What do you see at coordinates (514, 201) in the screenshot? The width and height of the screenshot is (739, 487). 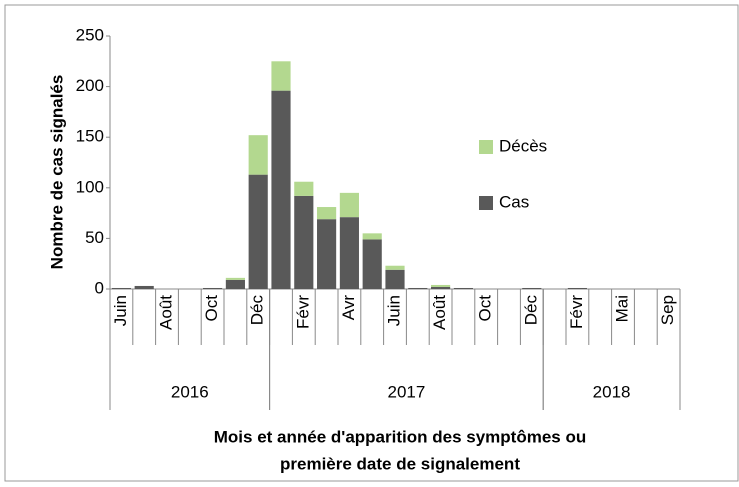 I see `legend-label: Cas` at bounding box center [514, 201].